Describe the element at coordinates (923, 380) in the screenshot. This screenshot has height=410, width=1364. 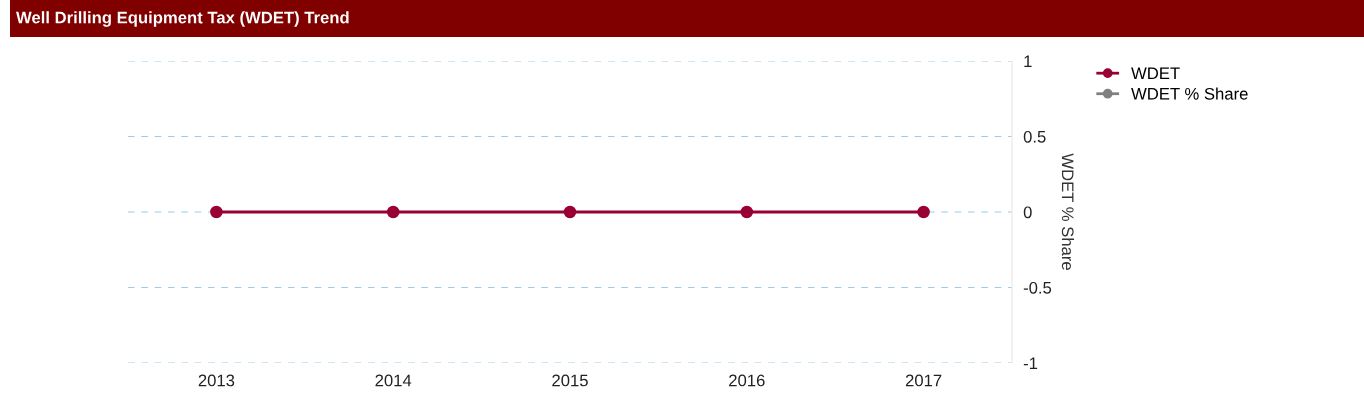
I see `x-tick-label: 2017` at that location.